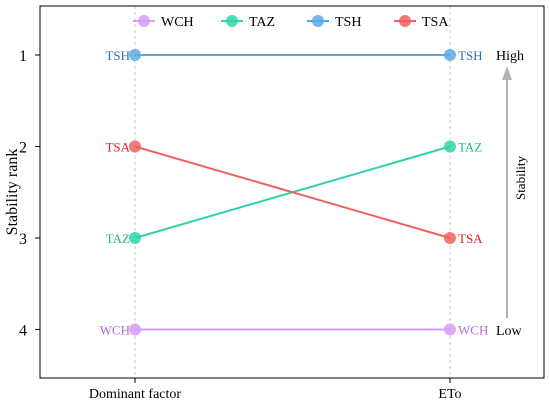 This screenshot has height=406, width=550. What do you see at coordinates (135, 329) in the screenshot?
I see `point-wch-dominant-factor` at bounding box center [135, 329].